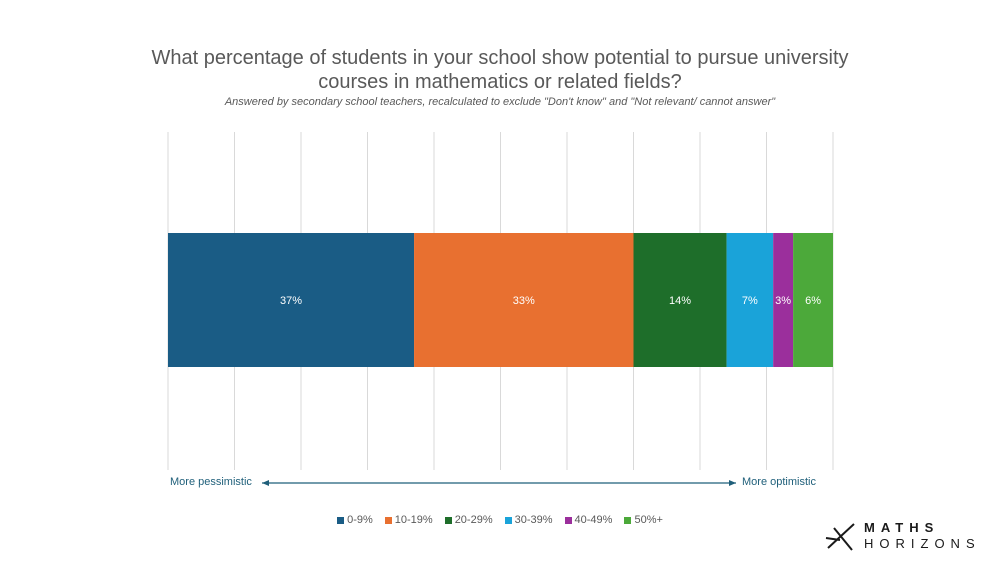 The image size is (1000, 563). I want to click on data-label-6: 6%, so click(813, 301).